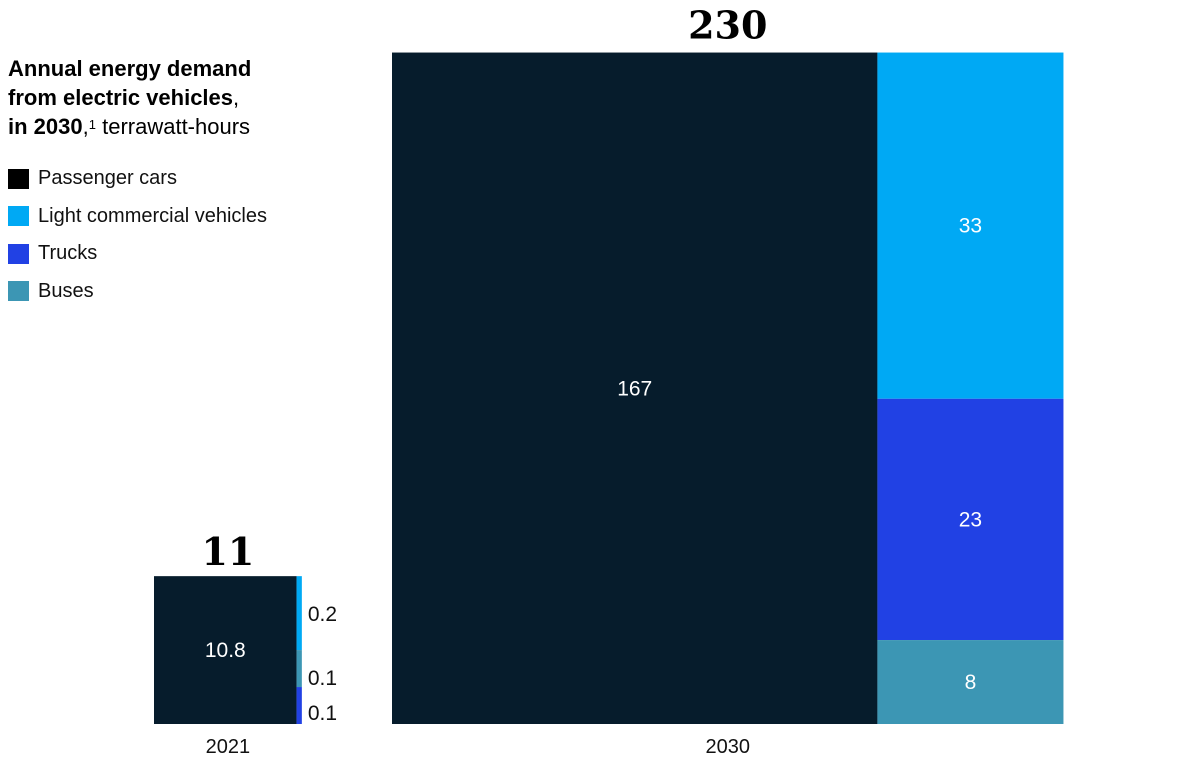 The width and height of the screenshot is (1191, 760). Describe the element at coordinates (299, 613) in the screenshot. I see `bar-2021-light-commercial-vehicles` at that location.